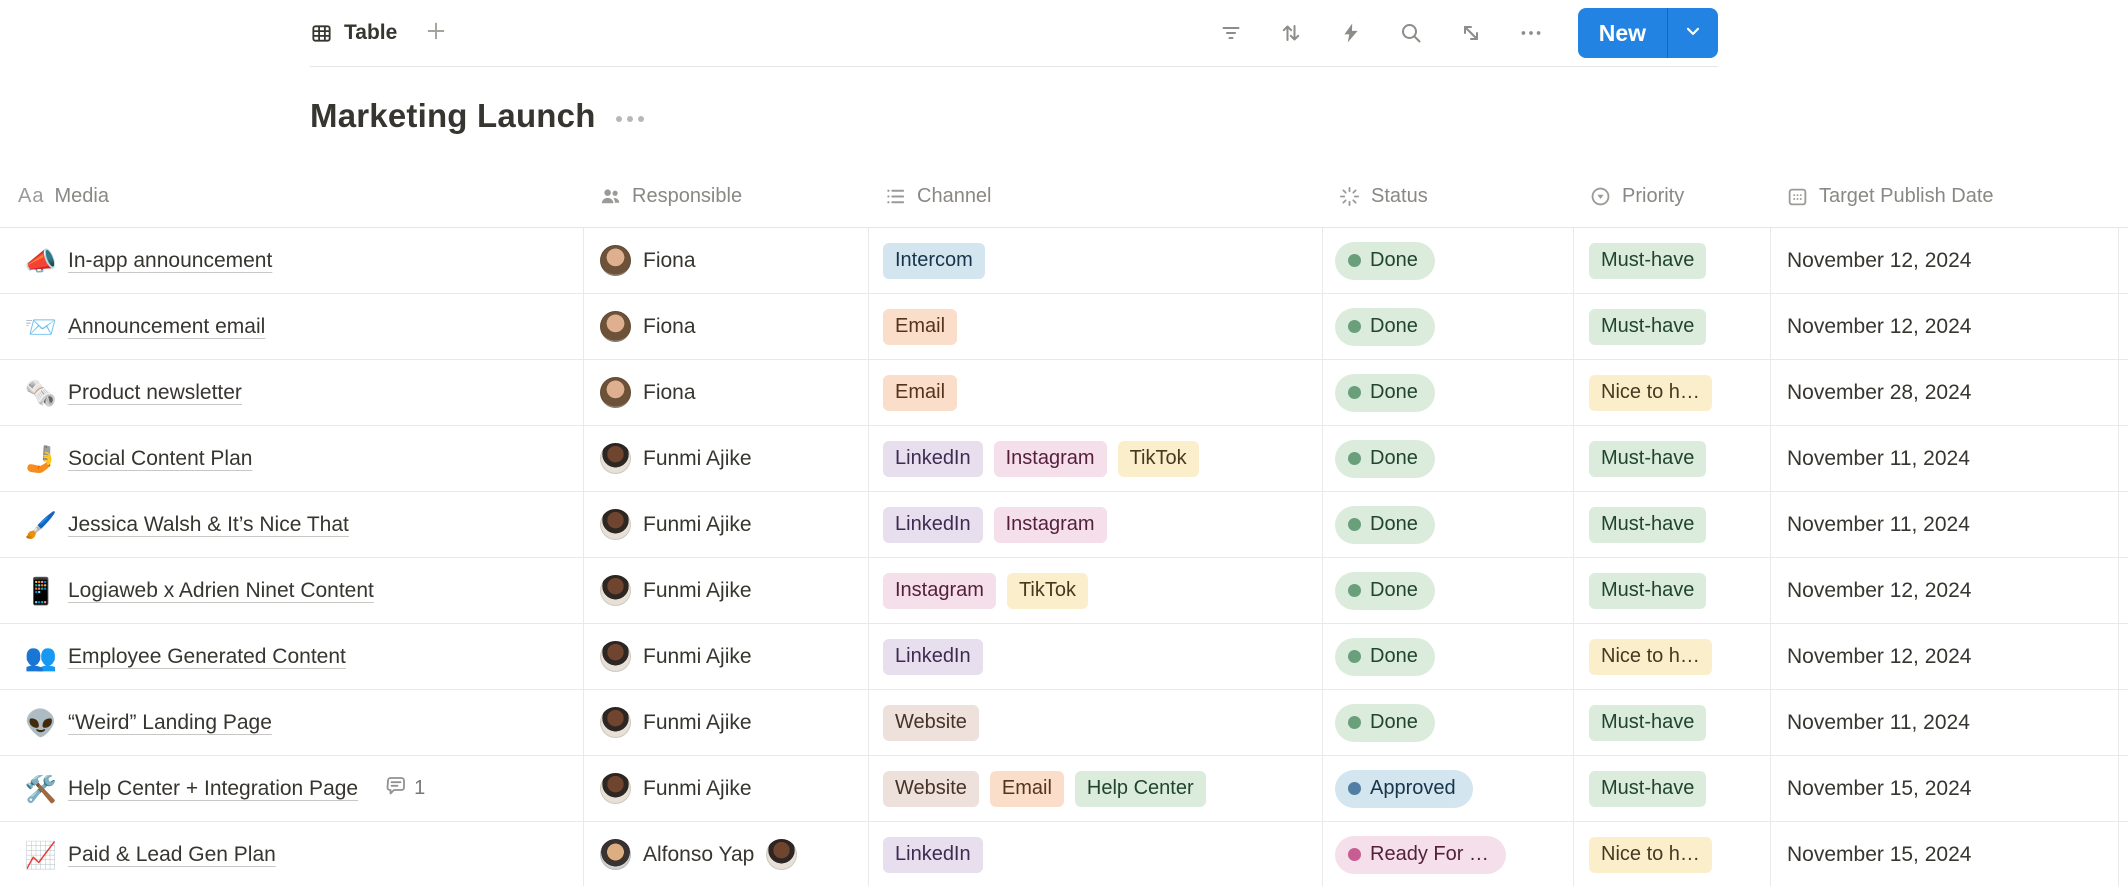  What do you see at coordinates (453, 115) in the screenshot?
I see `page-title: Marketing Launch` at bounding box center [453, 115].